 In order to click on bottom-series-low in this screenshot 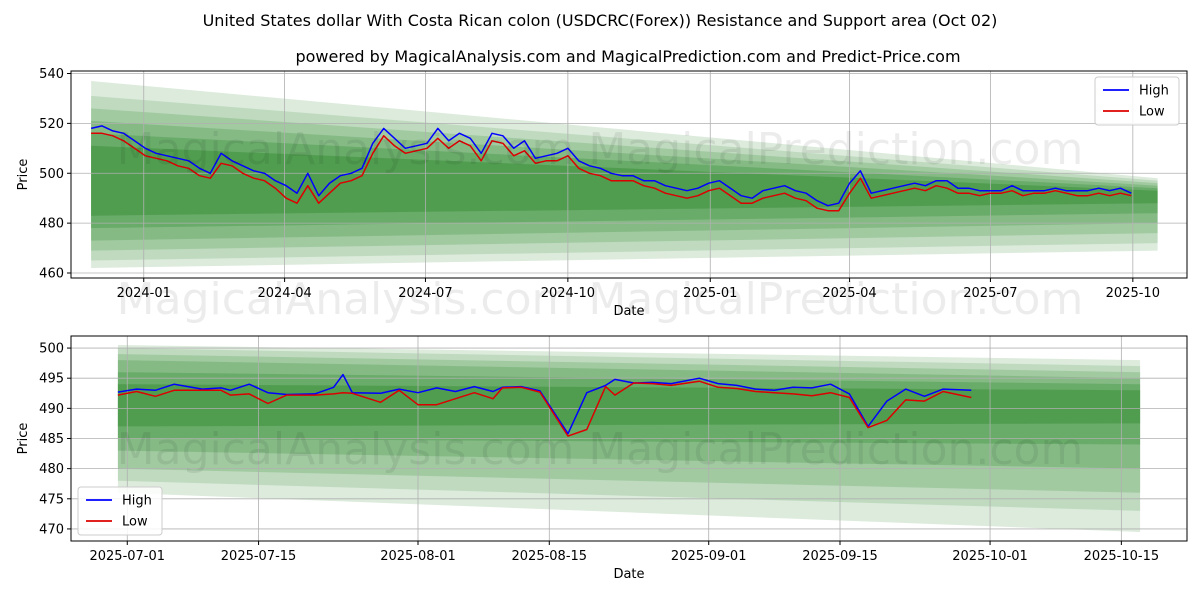, I will do `click(544, 408)`.